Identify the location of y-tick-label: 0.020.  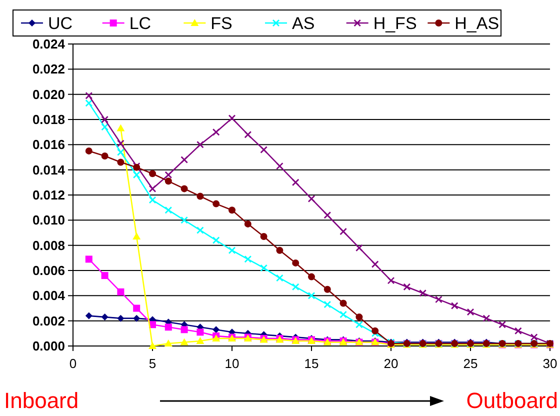
(48, 94).